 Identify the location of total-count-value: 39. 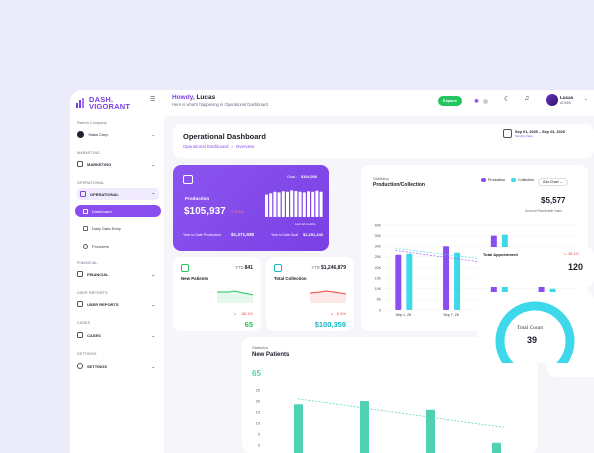
(532, 340).